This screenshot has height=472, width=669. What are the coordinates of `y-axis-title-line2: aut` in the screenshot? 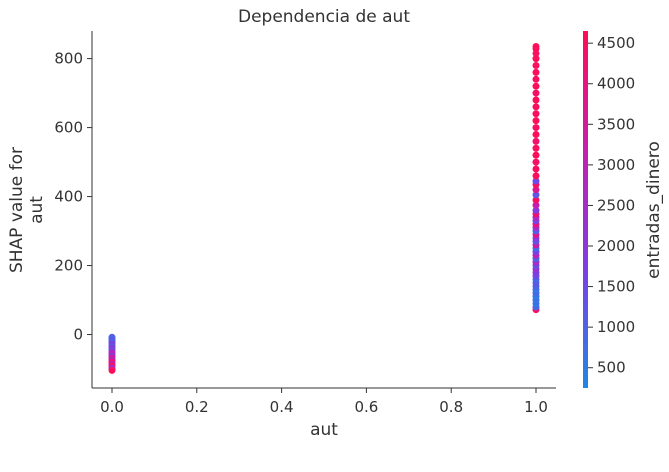 It's located at (37, 210).